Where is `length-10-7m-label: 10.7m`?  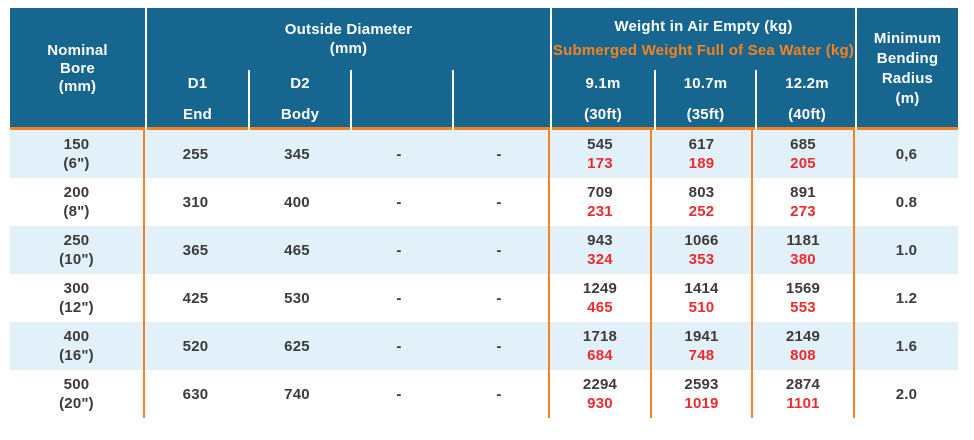 length-10-7m-label: 10.7m is located at coordinates (705, 83).